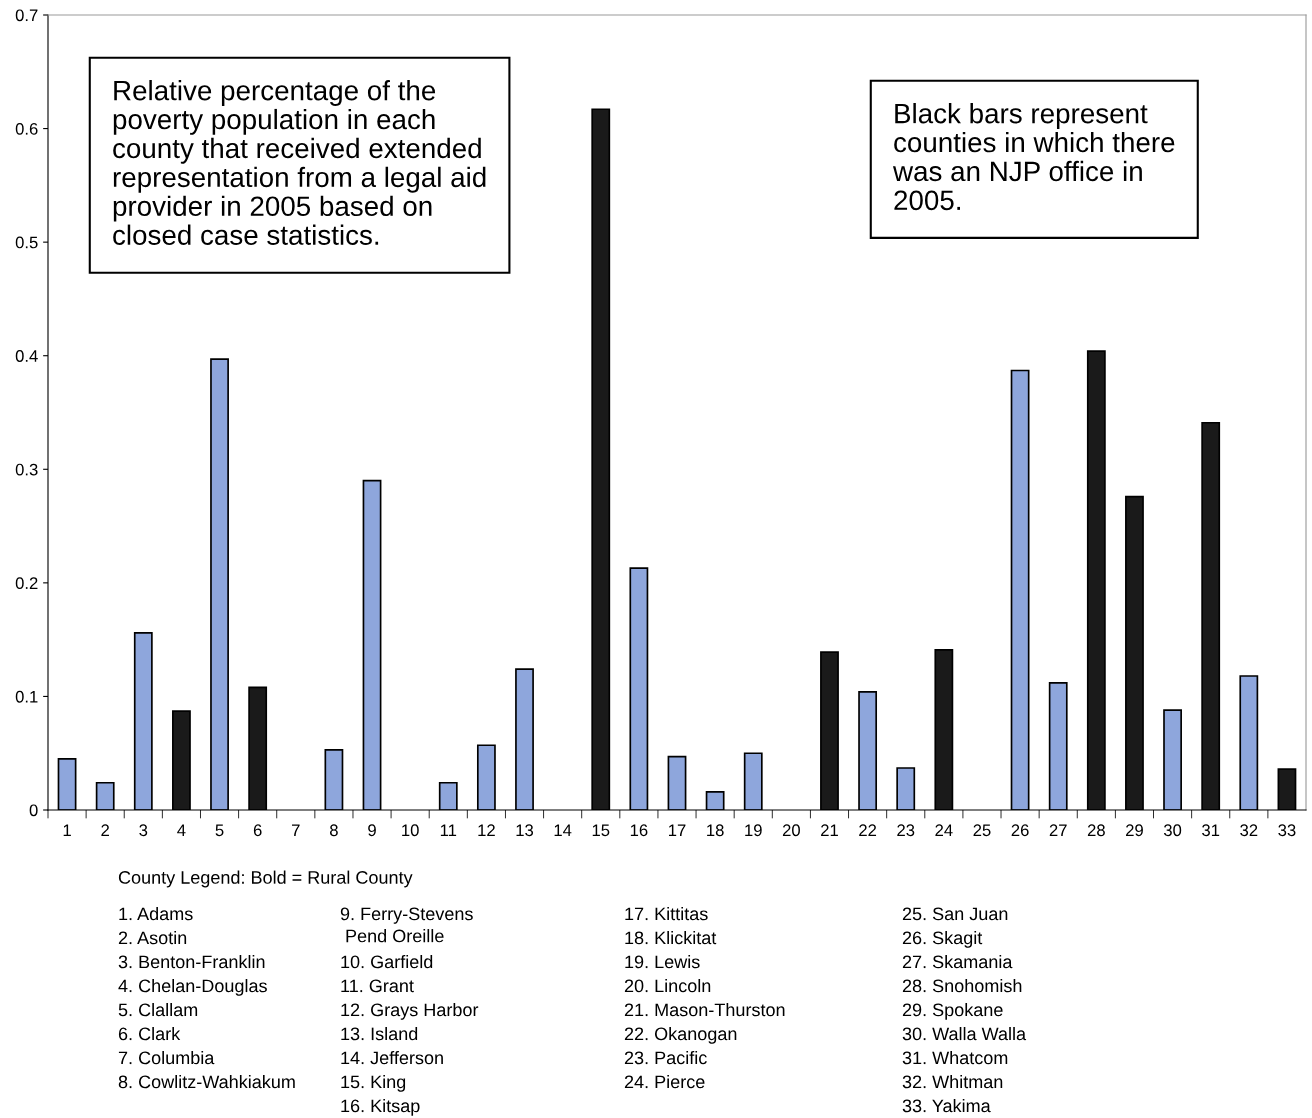  Describe the element at coordinates (299, 162) in the screenshot. I see `annotation: Relative percentage of the poverty population in each county that received extended representation from a legal aid provider in 2005 based on closed case statistics.` at that location.